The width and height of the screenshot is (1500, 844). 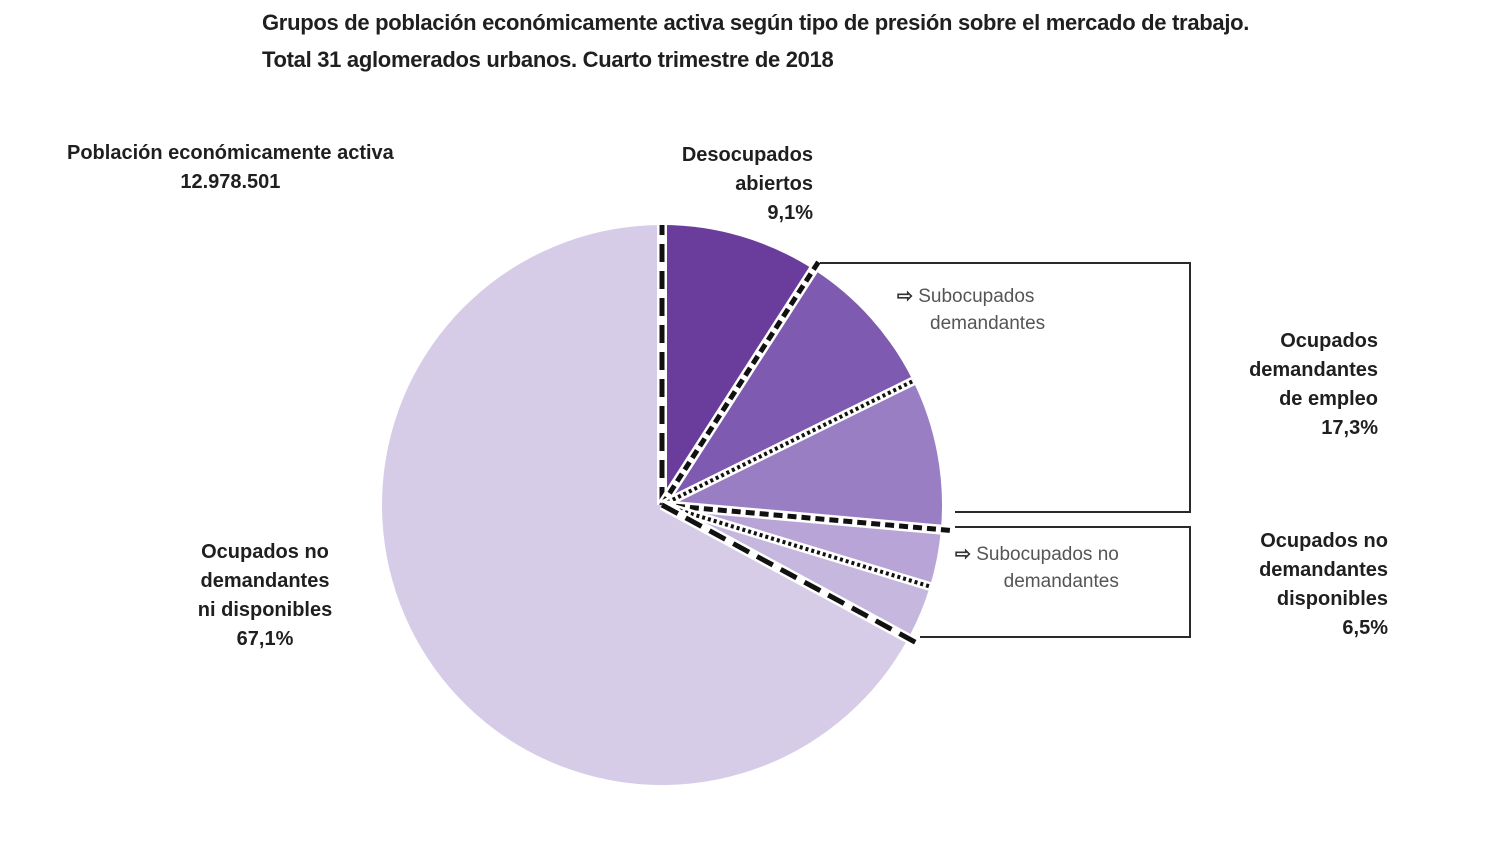 I want to click on total-label-text: Población económicamente activa, so click(x=230, y=153).